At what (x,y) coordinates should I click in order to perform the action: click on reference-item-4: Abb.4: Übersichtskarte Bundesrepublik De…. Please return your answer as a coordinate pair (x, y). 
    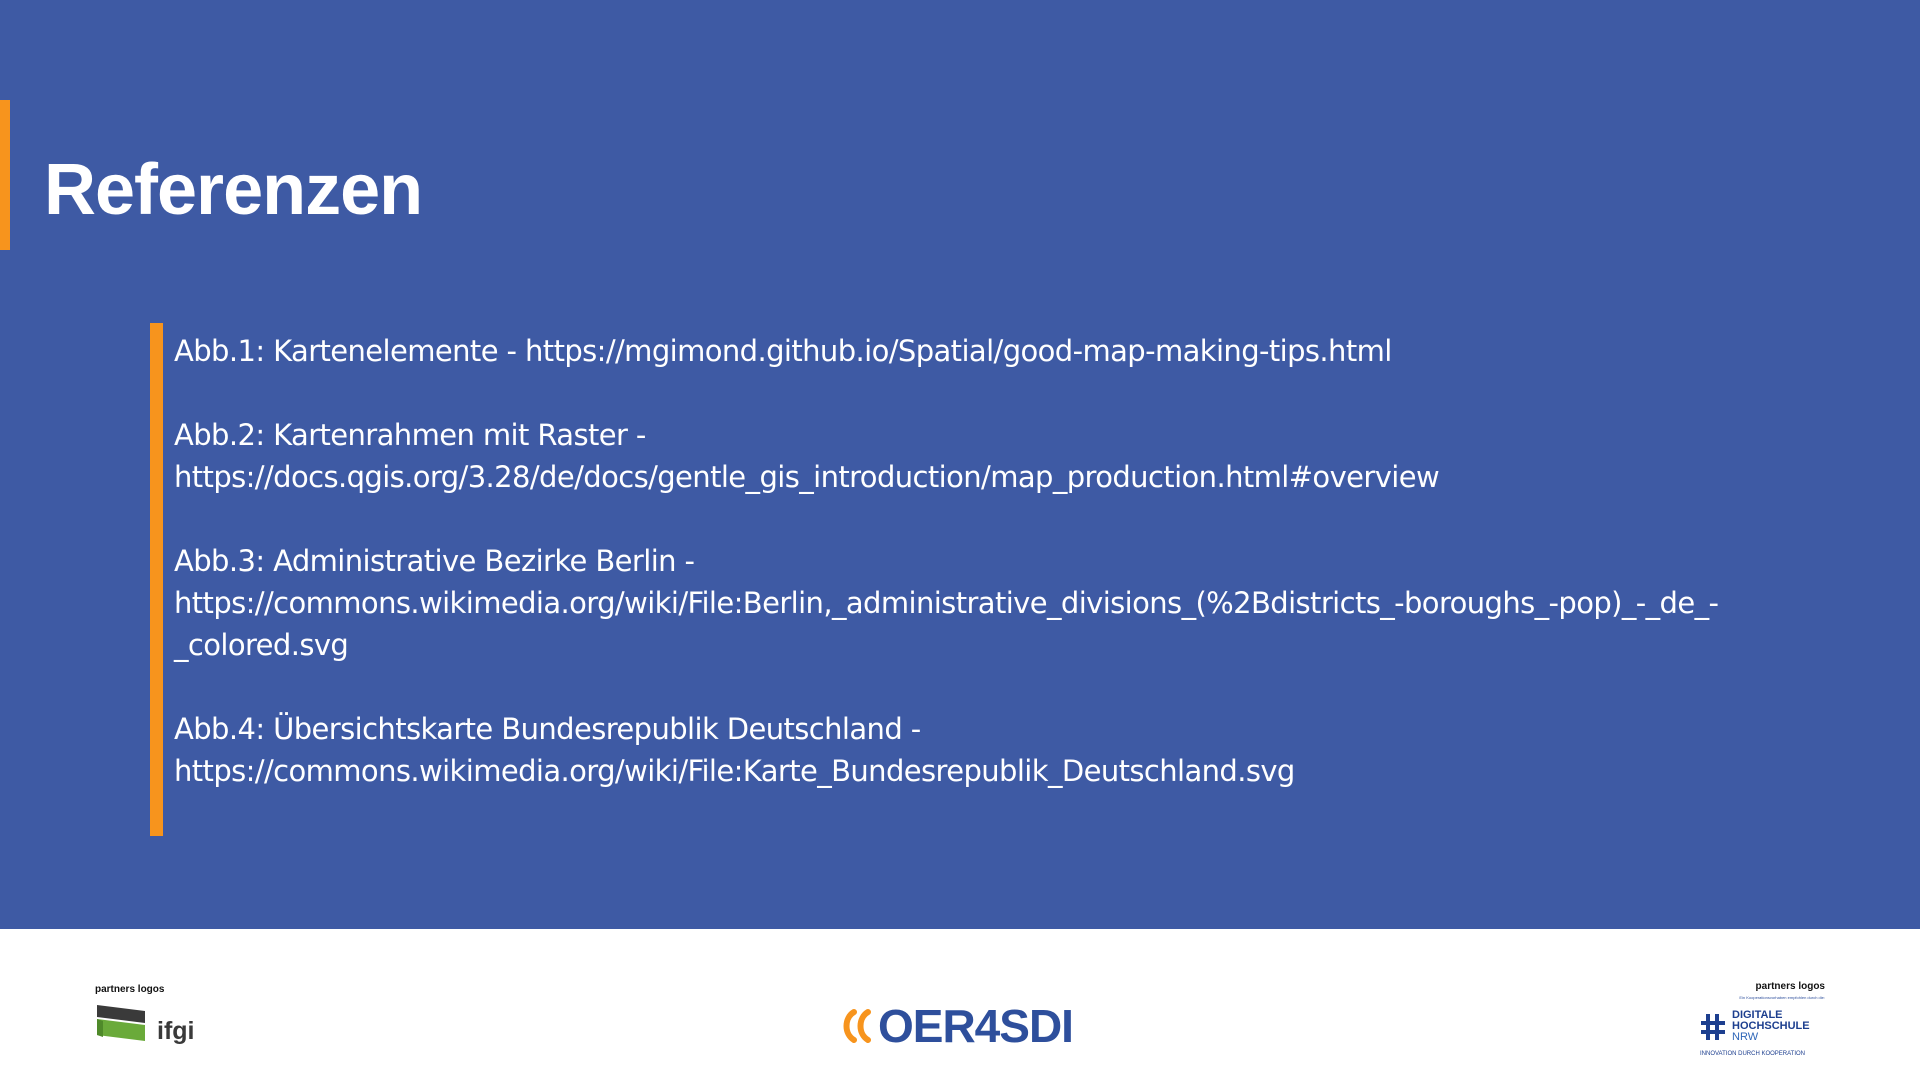
    Looking at the image, I should click on (954, 750).